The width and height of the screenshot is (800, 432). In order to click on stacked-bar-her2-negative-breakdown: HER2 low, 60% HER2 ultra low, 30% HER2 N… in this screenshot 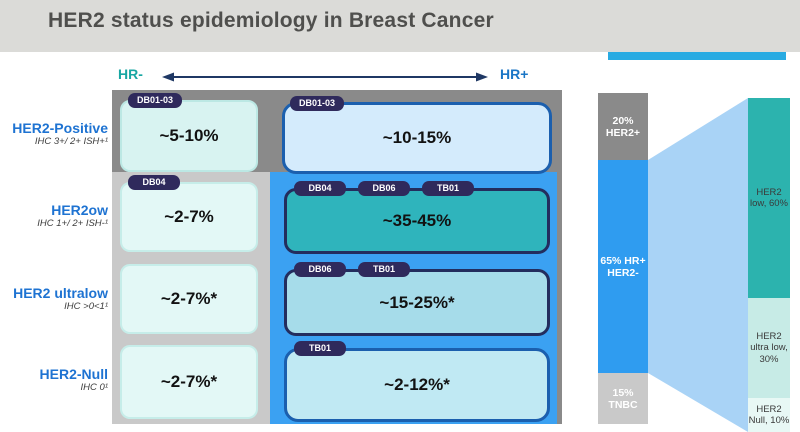, I will do `click(769, 265)`.